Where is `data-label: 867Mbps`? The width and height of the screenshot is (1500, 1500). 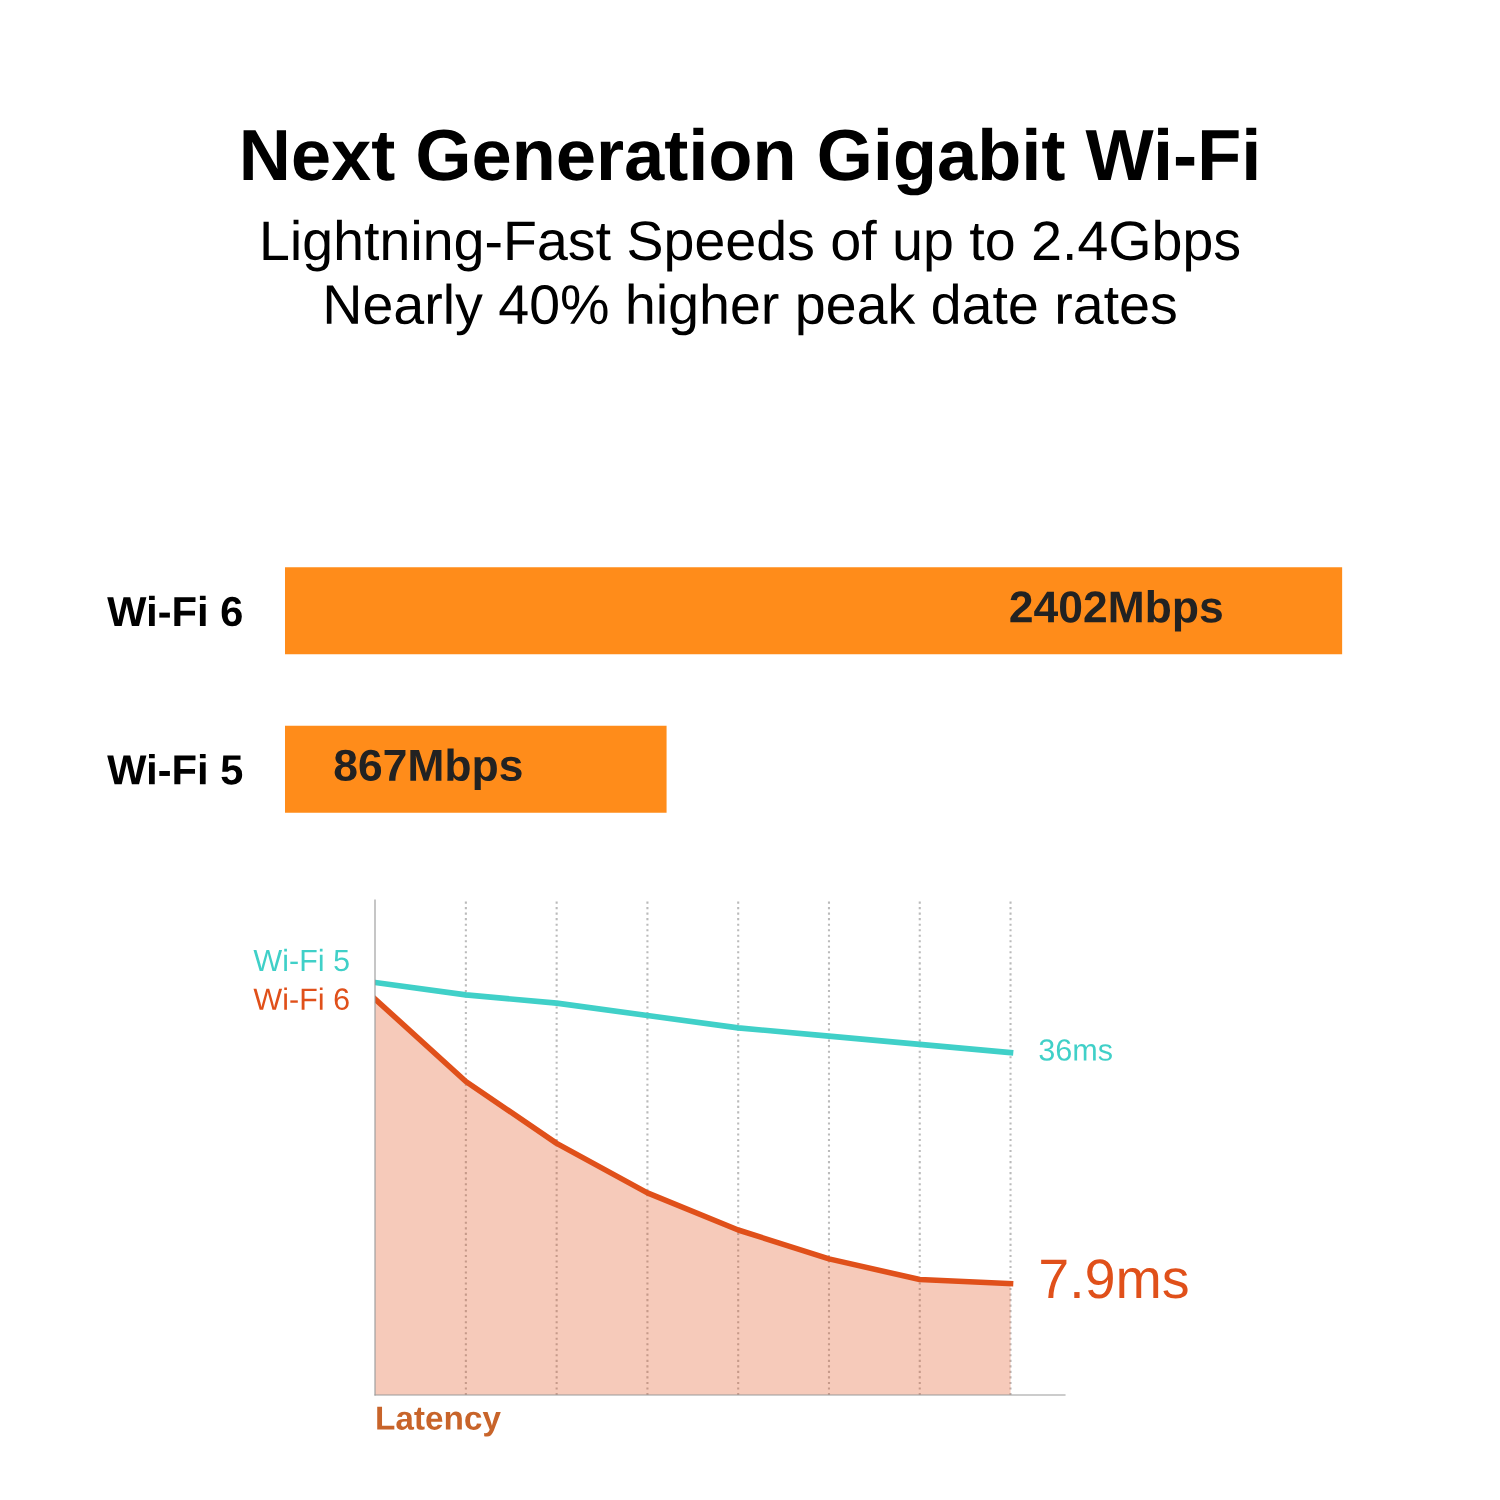
data-label: 867Mbps is located at coordinates (428, 769).